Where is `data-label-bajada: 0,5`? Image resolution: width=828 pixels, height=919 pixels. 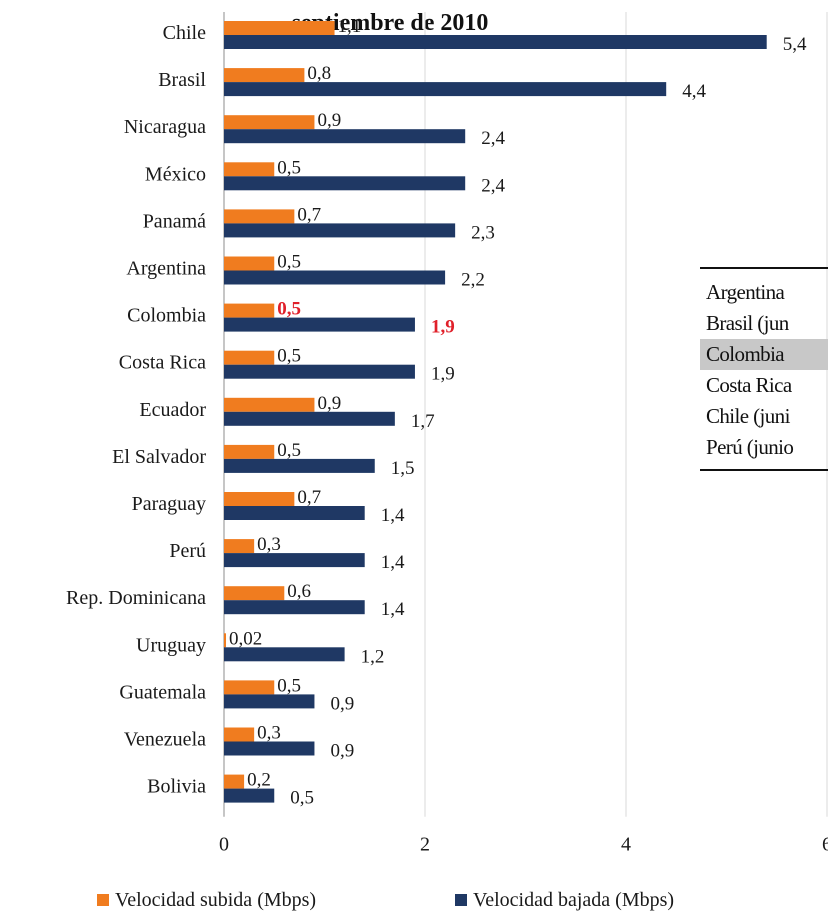 data-label-bajada: 0,5 is located at coordinates (302, 798).